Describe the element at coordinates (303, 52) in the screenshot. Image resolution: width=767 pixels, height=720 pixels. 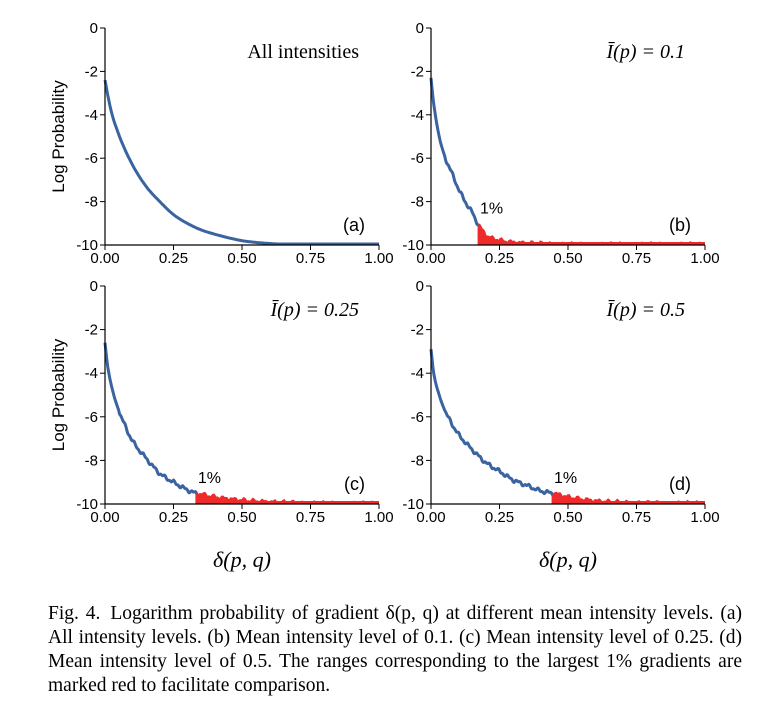
I see `panel-a-title: All intensities` at that location.